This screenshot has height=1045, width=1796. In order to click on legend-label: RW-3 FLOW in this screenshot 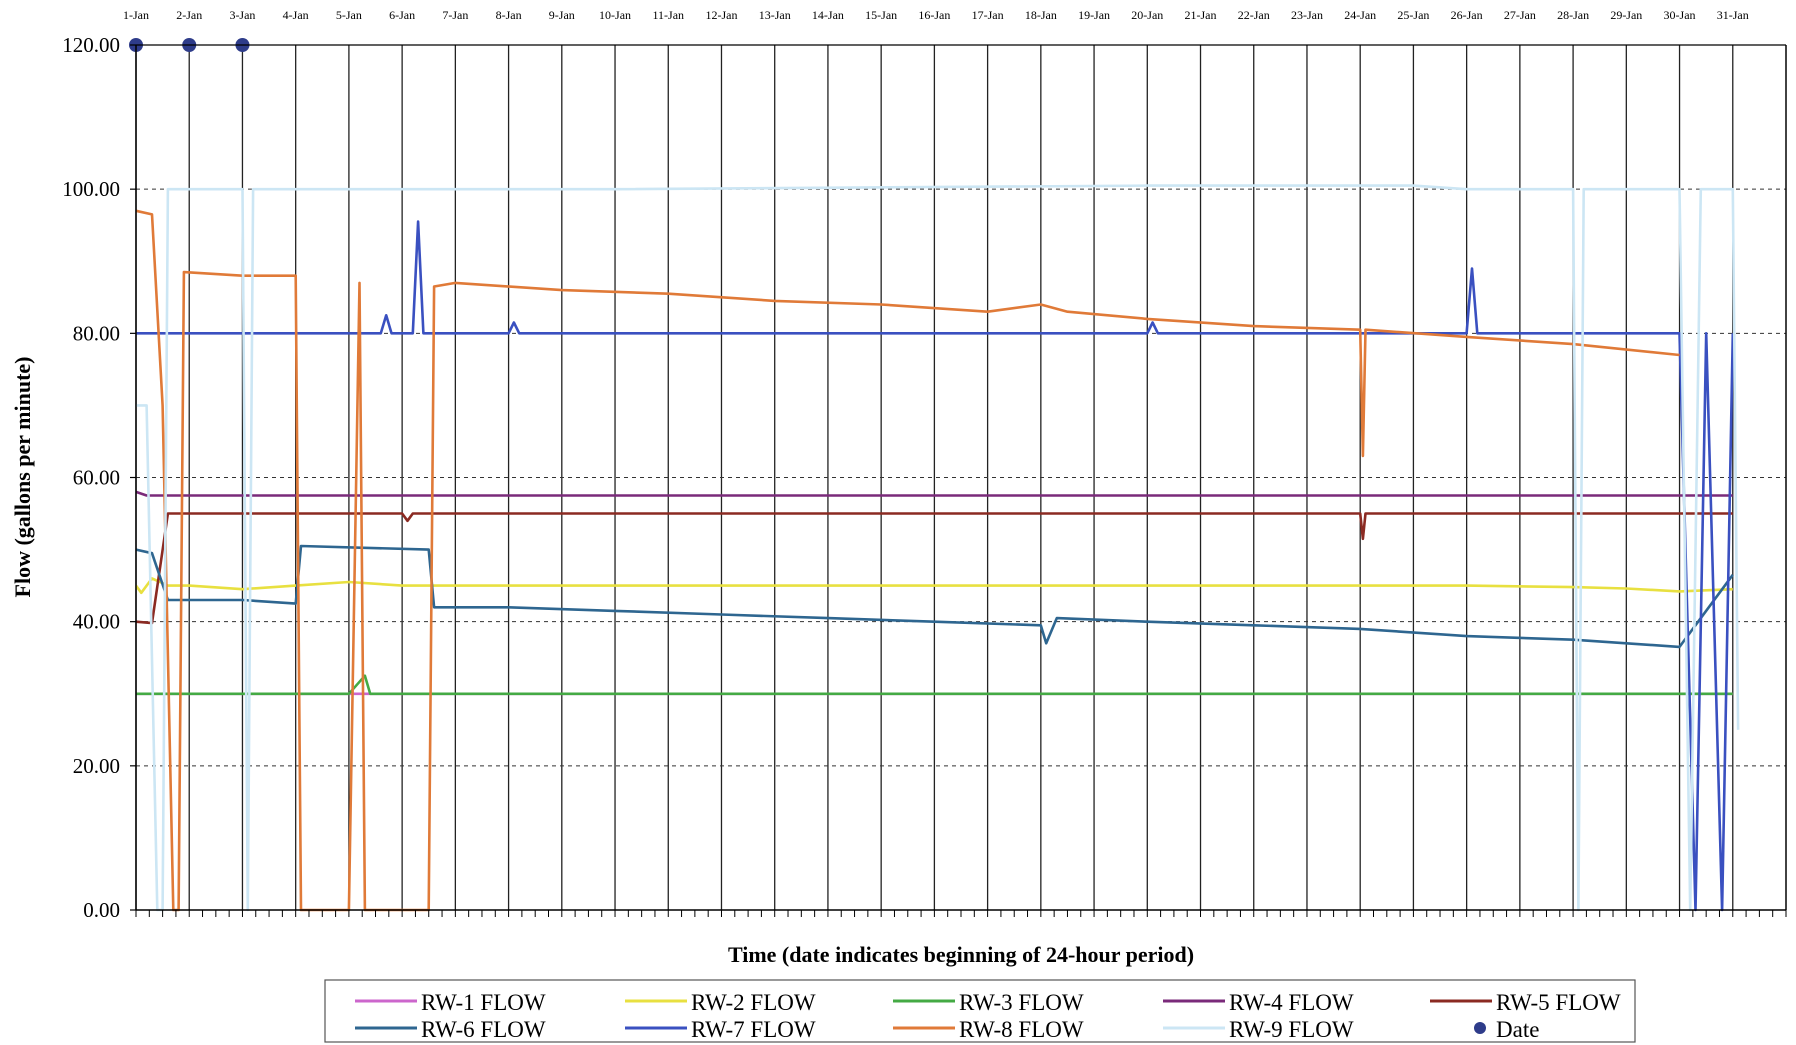, I will do `click(1021, 1002)`.